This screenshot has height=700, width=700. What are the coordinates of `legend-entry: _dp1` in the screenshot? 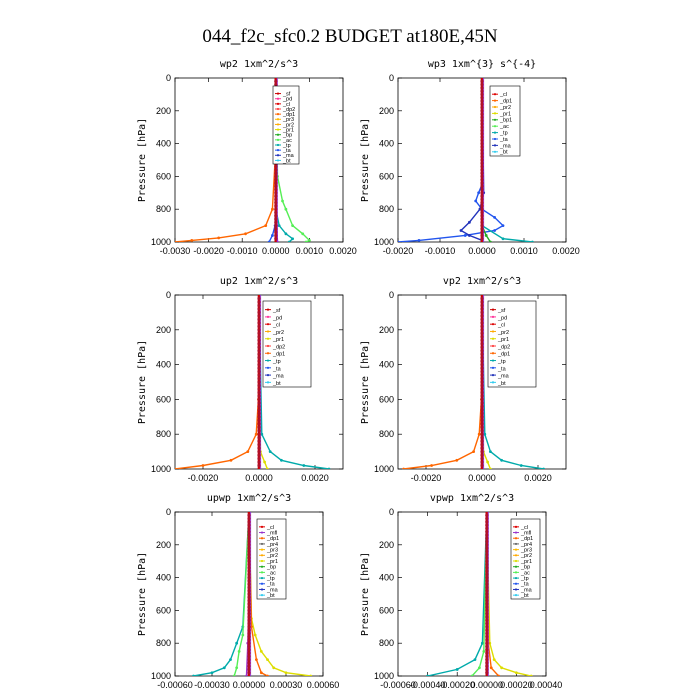 It's located at (288, 115).